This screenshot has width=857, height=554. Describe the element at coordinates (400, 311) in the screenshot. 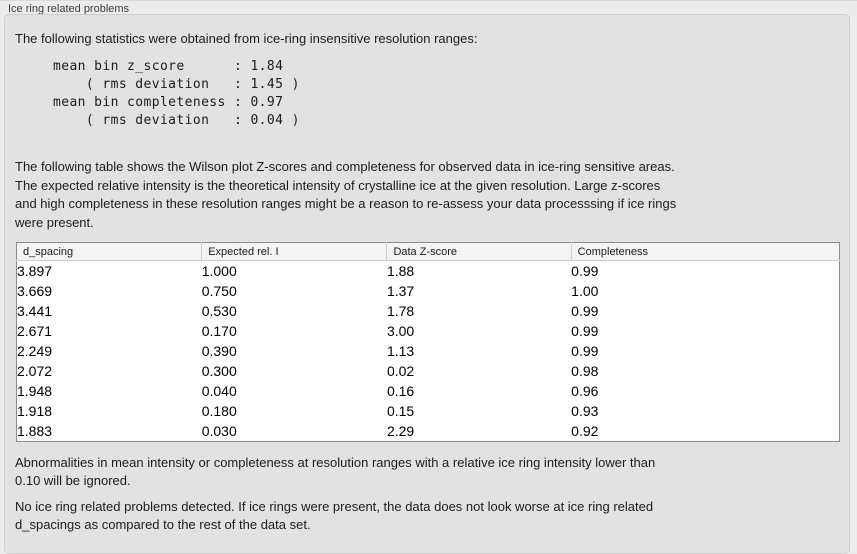

I see `table-cell: 1.78` at that location.